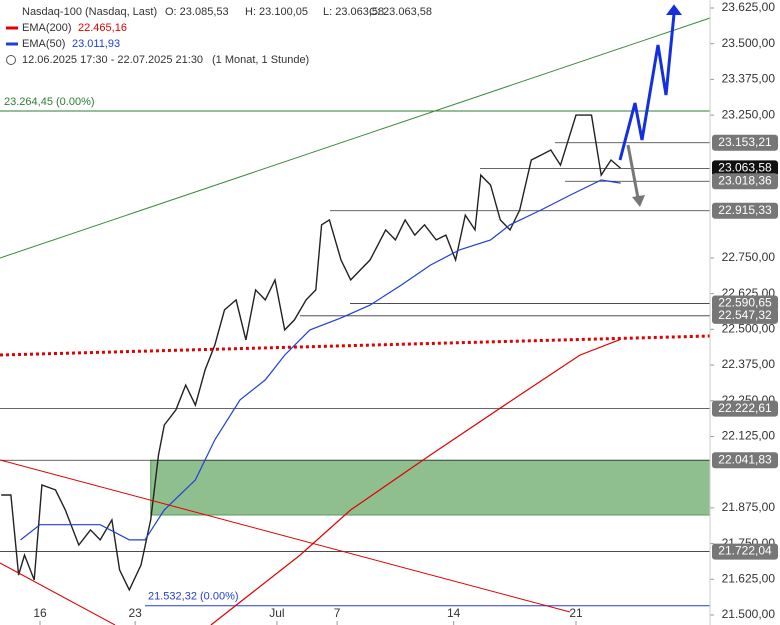  I want to click on legend-ohlc: C: 23.063,58, so click(400, 12).